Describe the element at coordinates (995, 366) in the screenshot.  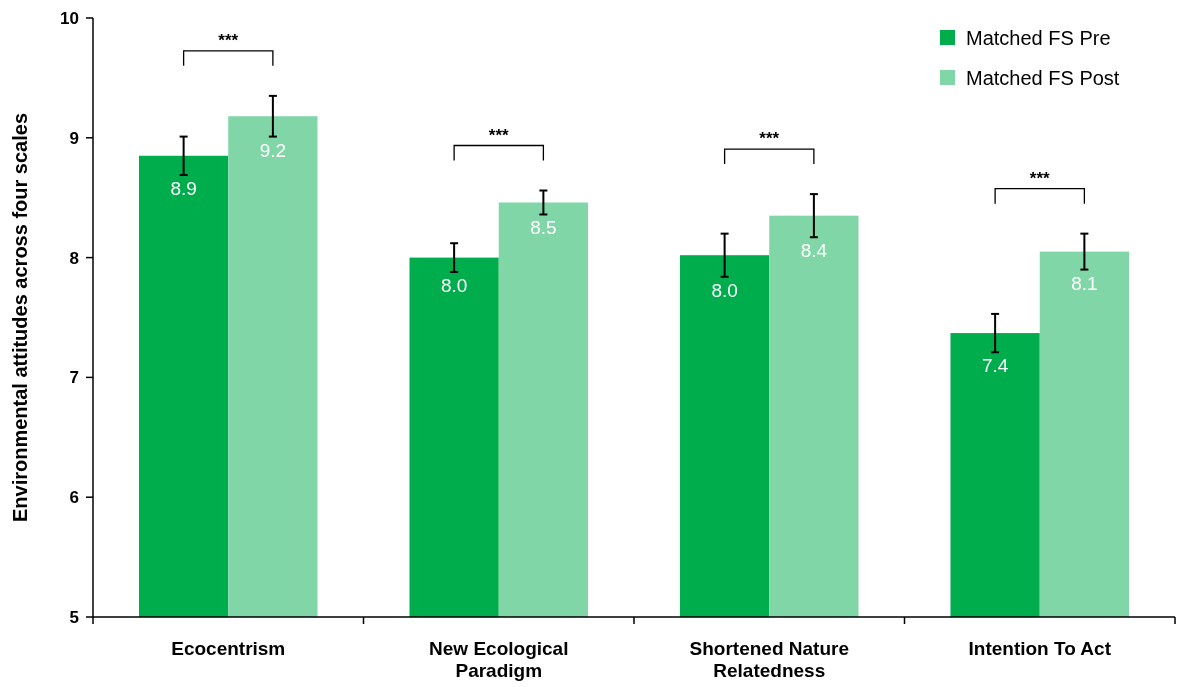
I see `data-label: 7.4` at that location.